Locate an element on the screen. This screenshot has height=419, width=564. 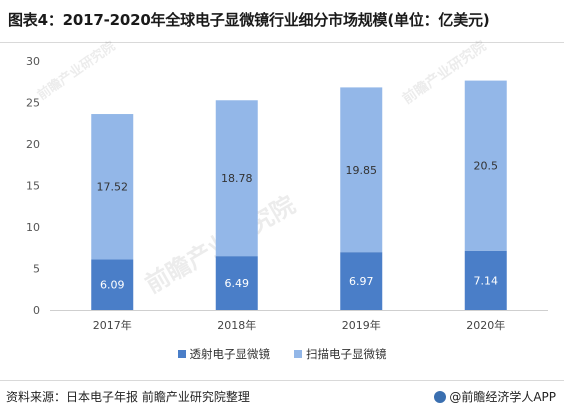
footer-divider is located at coordinates (282, 380).